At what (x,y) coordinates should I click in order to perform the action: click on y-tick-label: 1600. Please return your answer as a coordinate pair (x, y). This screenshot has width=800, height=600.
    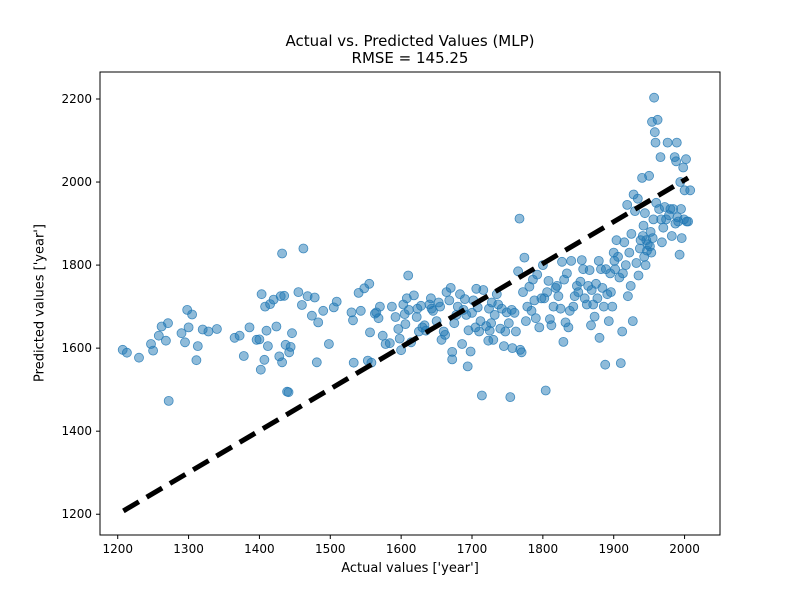
    Looking at the image, I should click on (76, 348).